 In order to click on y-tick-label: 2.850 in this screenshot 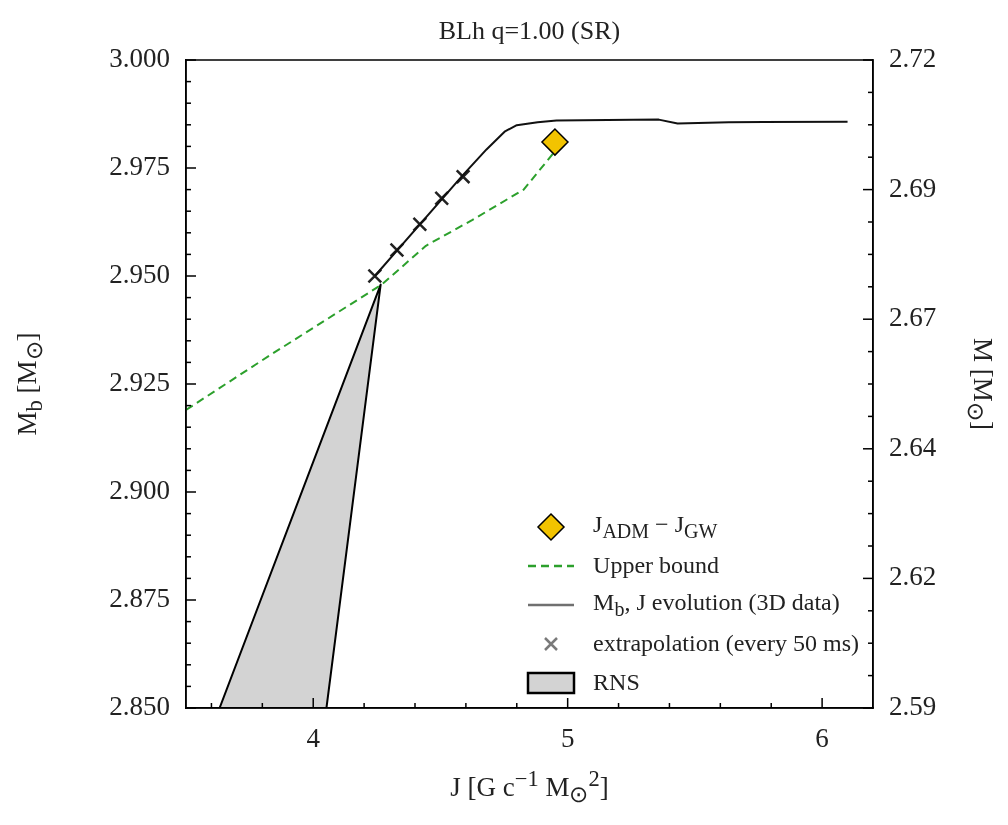, I will do `click(139, 706)`.